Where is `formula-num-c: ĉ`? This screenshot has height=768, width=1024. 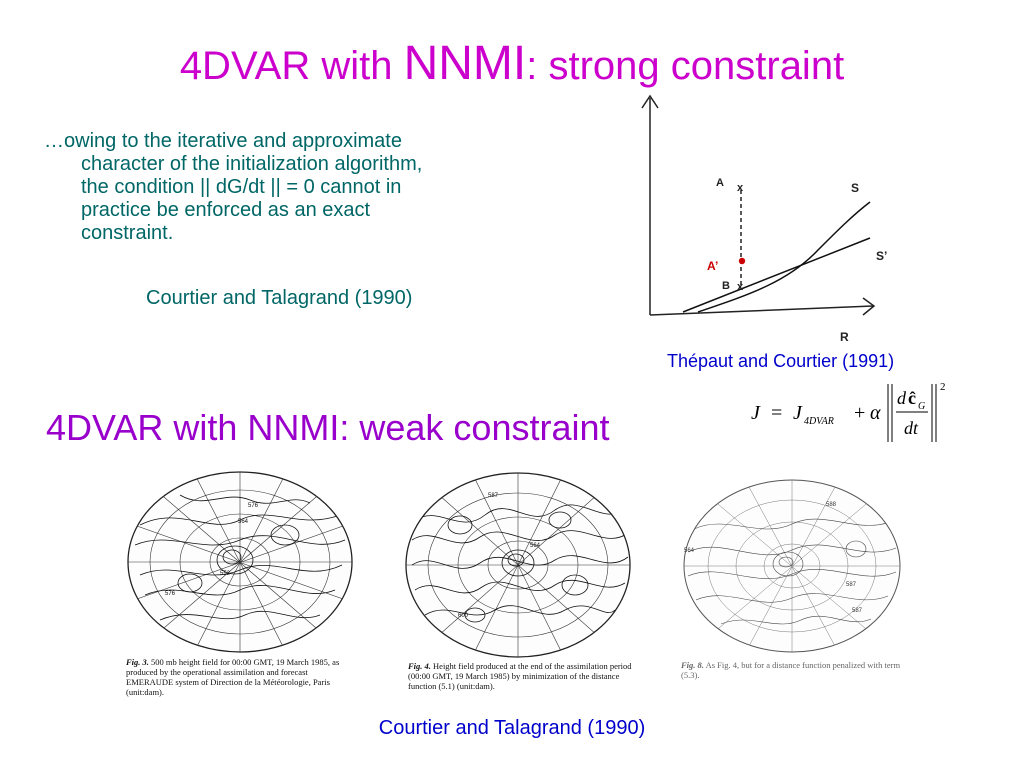
formula-num-c: ĉ is located at coordinates (912, 398).